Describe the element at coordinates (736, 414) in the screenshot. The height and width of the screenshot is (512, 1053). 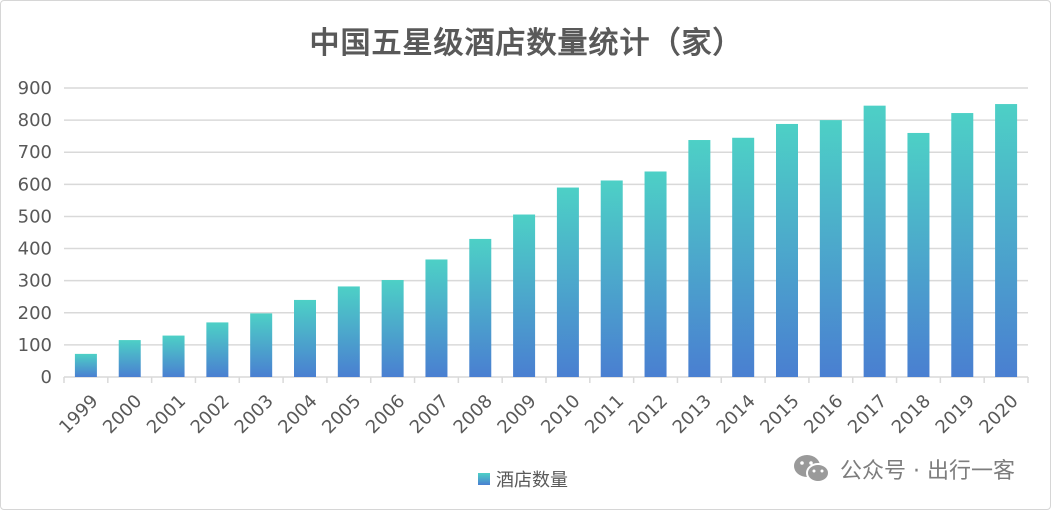
I see `x-tick-label: 2014` at that location.